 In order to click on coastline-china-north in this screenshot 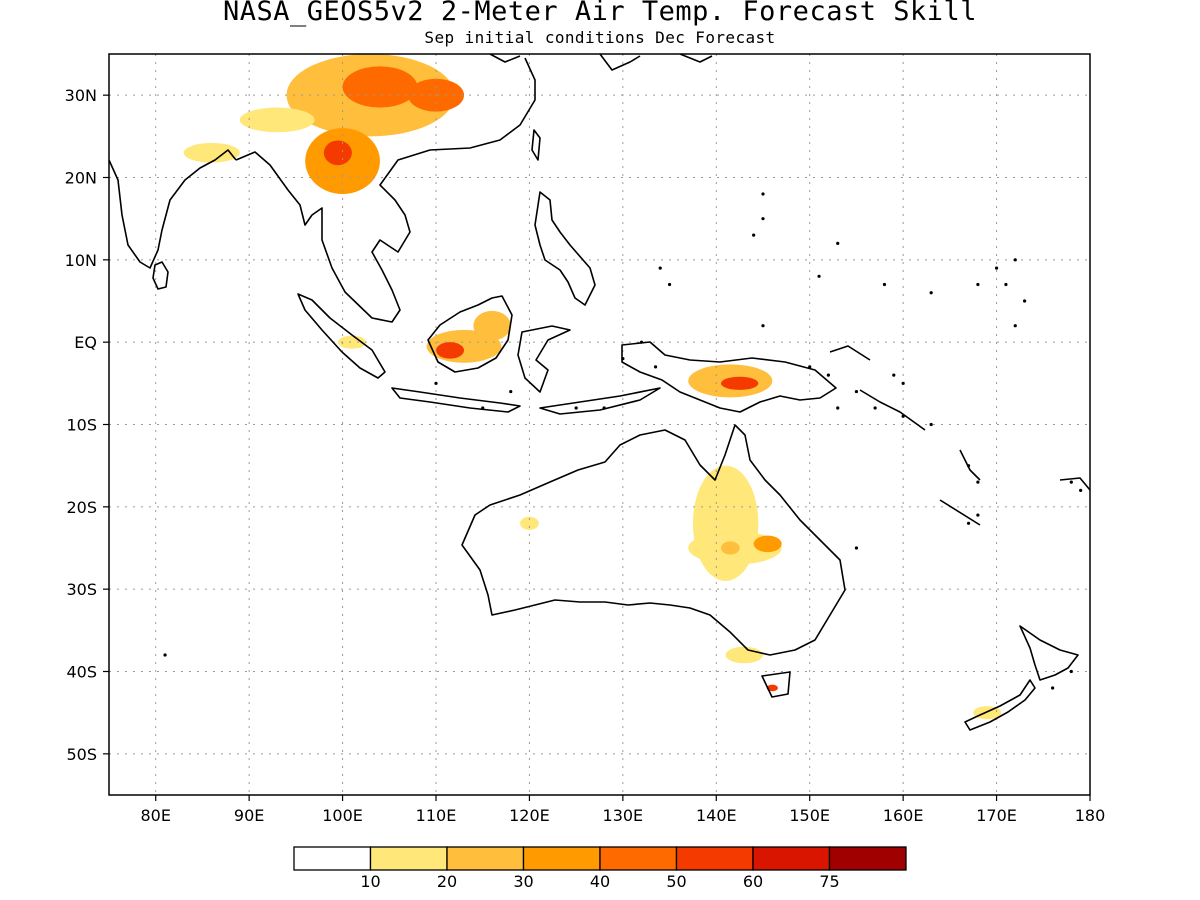, I will do `click(505, 58)`.